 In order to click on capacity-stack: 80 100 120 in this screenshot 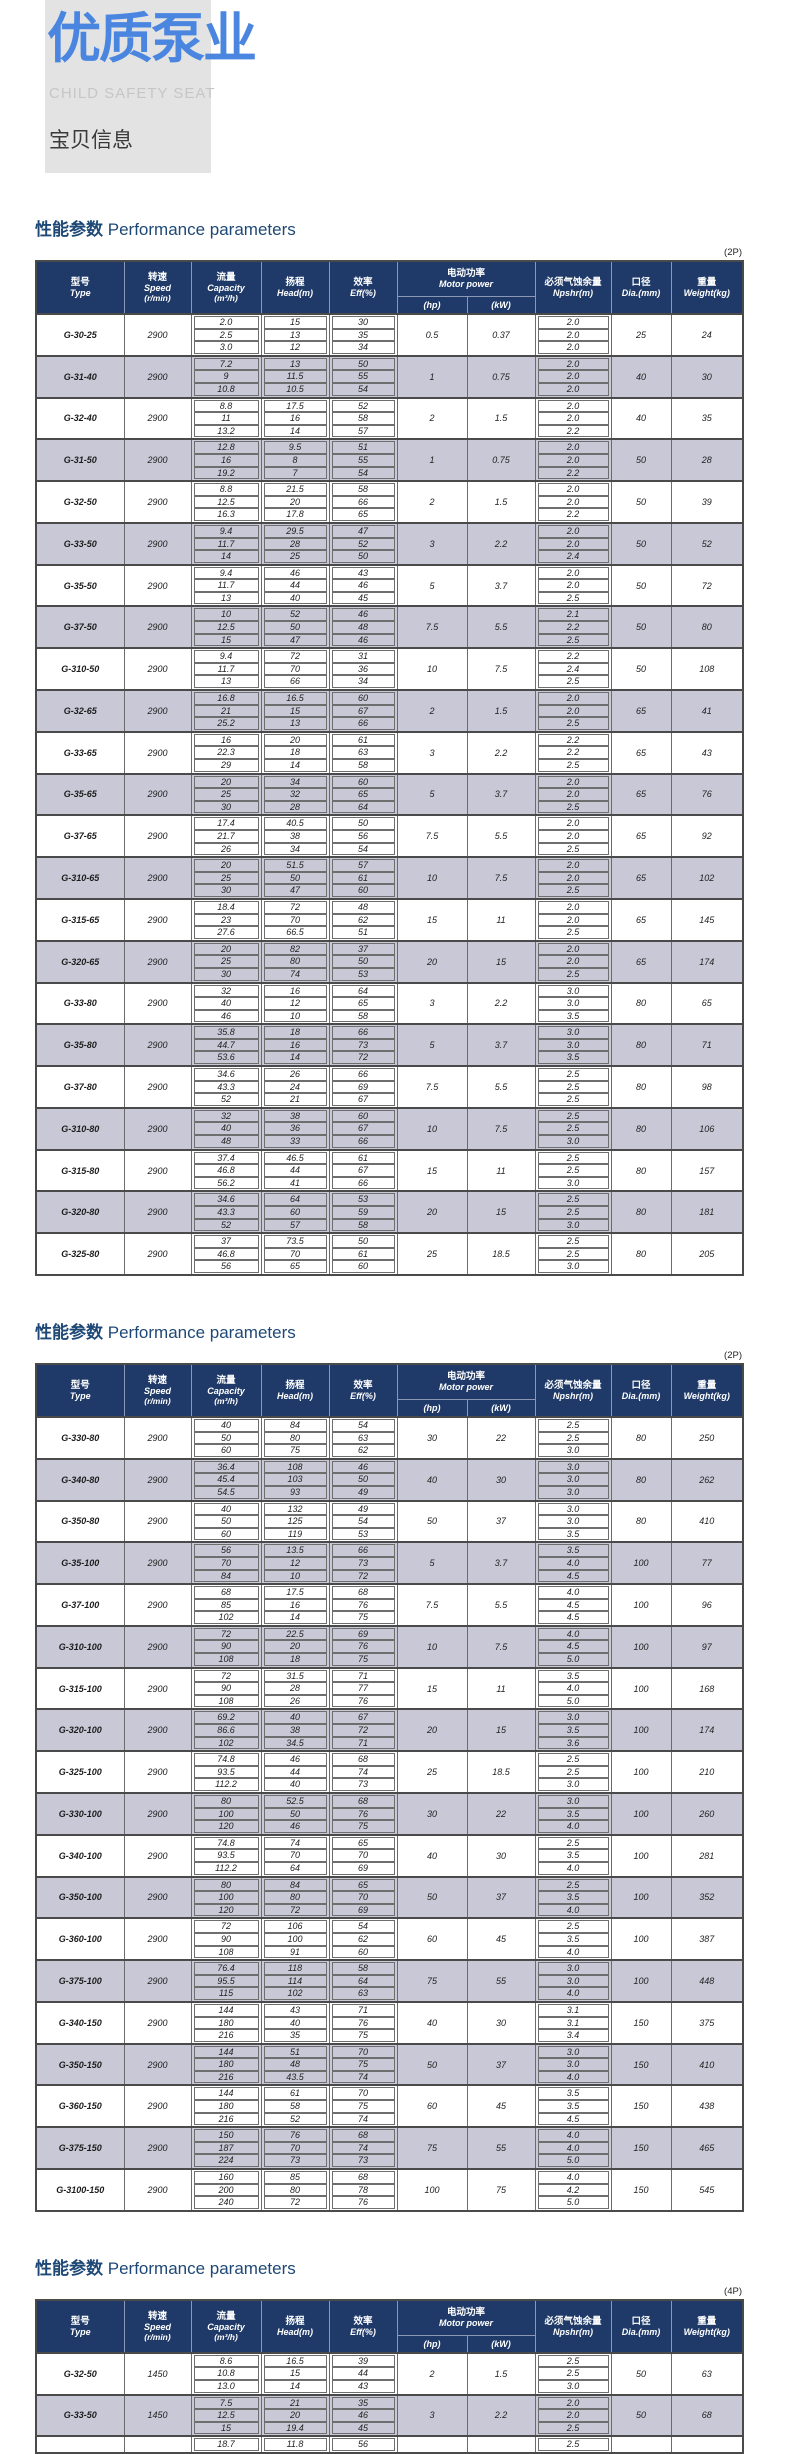, I will do `click(226, 1814)`.